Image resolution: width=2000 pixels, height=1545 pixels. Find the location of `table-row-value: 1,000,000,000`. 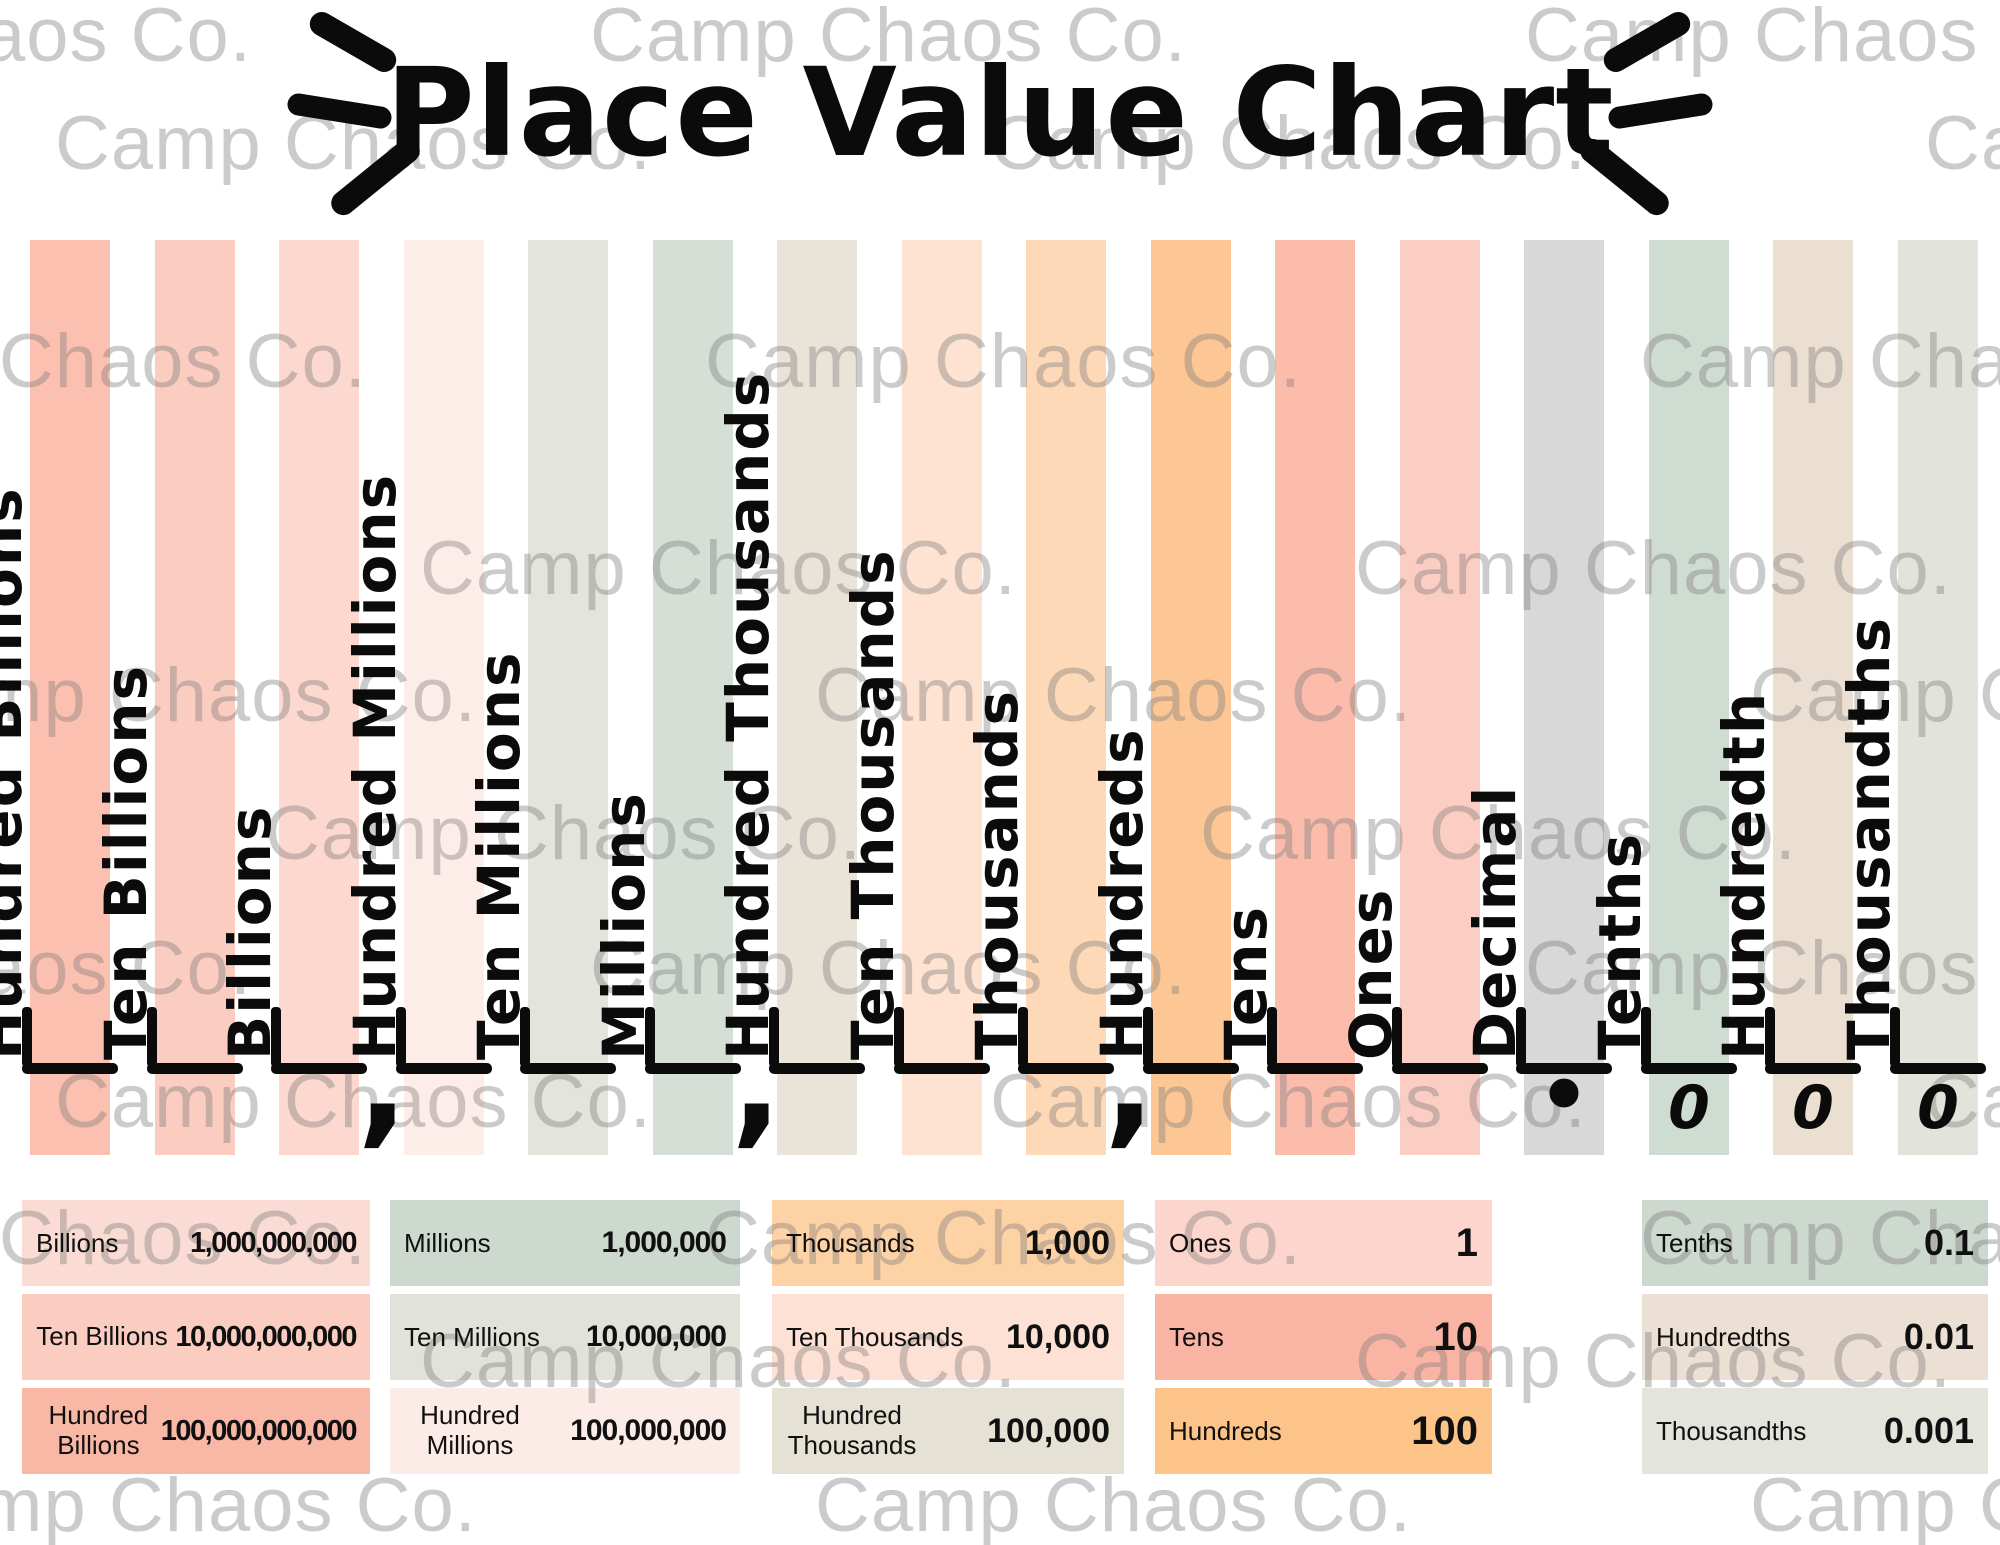

table-row-value: 1,000,000,000 is located at coordinates (273, 1242).